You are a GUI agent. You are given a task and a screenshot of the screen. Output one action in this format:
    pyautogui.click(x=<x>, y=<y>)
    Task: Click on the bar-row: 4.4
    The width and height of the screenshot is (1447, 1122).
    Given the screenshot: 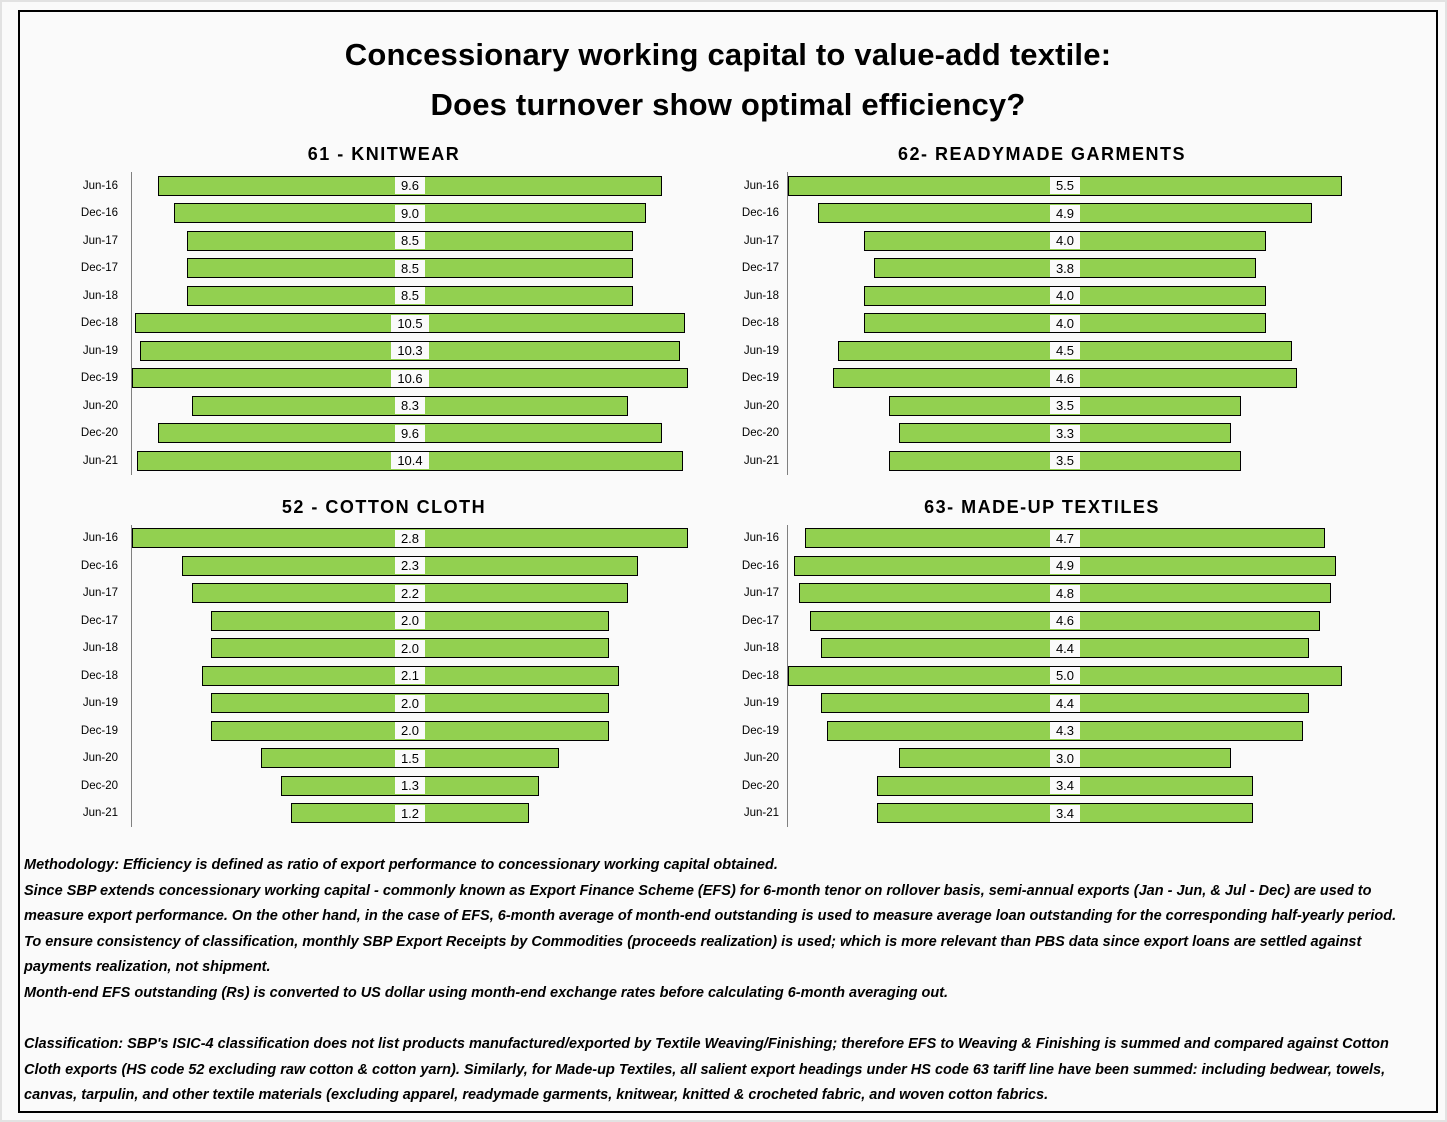 What is the action you would take?
    pyautogui.click(x=1065, y=704)
    